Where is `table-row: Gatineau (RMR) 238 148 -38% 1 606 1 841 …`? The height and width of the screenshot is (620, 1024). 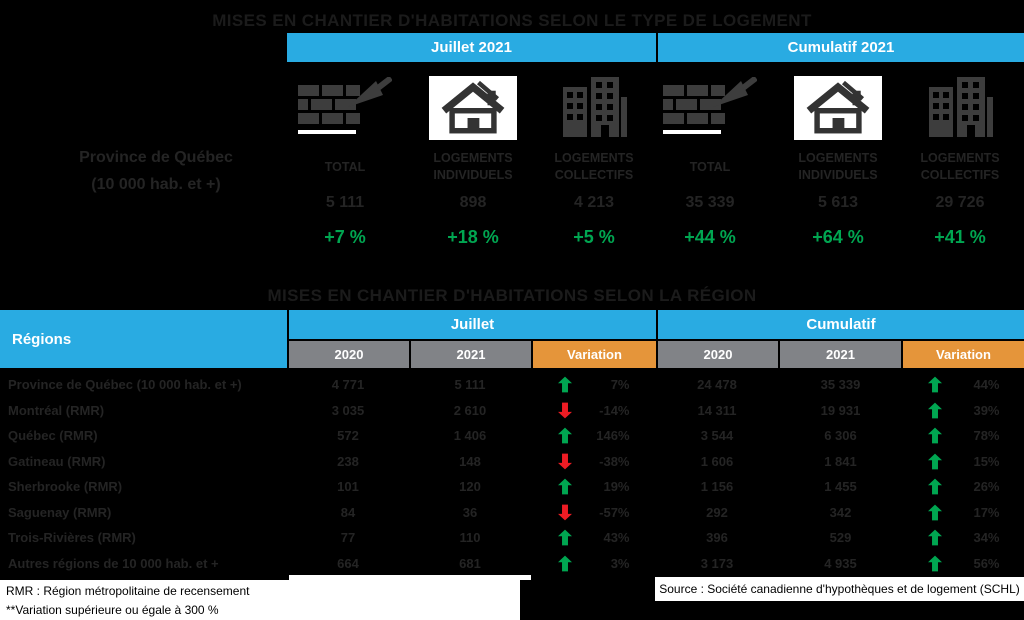
table-row: Gatineau (RMR) 238 148 -38% 1 606 1 841 … is located at coordinates (512, 462).